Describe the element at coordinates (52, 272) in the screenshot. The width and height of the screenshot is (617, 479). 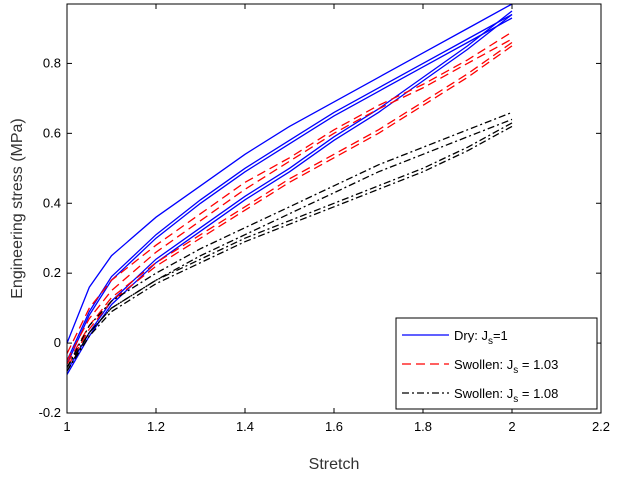
I see `y-tick-label: 0.2` at that location.